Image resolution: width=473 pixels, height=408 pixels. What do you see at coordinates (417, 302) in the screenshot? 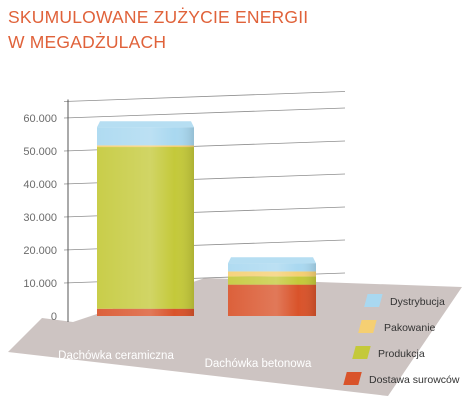
I see `legend-label: Dystrybucja` at bounding box center [417, 302].